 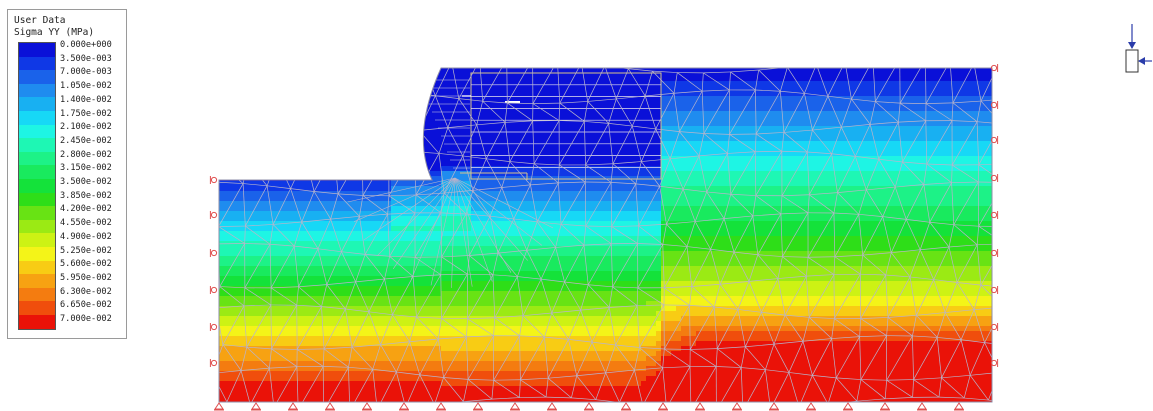 I want to click on legend-value: 3.500e-003, so click(x=86, y=58).